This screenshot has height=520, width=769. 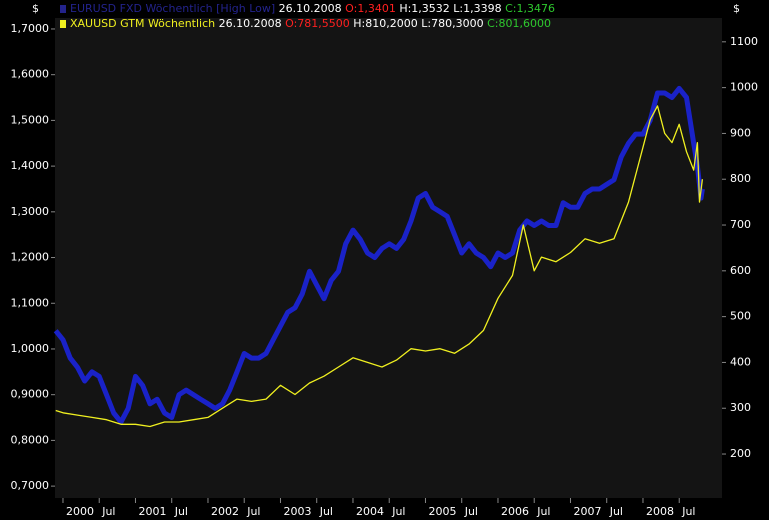 I want to click on y-tick-label: 1,7000, so click(x=30, y=28).